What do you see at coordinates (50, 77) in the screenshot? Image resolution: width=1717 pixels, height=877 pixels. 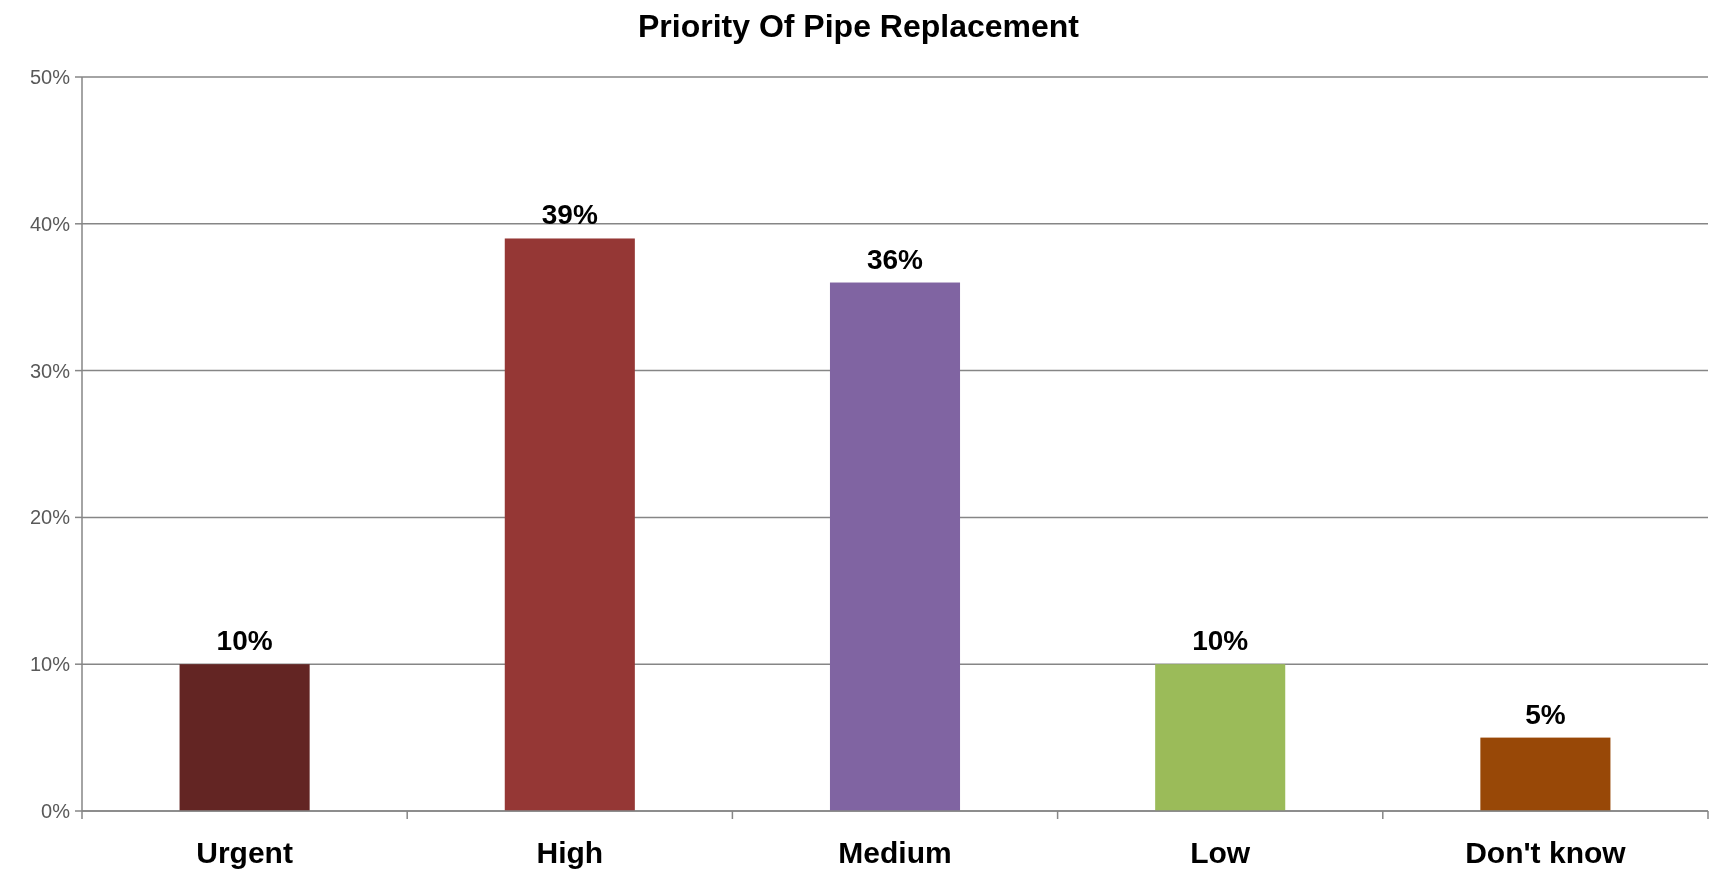 I see `y-tick-label: 50%` at bounding box center [50, 77].